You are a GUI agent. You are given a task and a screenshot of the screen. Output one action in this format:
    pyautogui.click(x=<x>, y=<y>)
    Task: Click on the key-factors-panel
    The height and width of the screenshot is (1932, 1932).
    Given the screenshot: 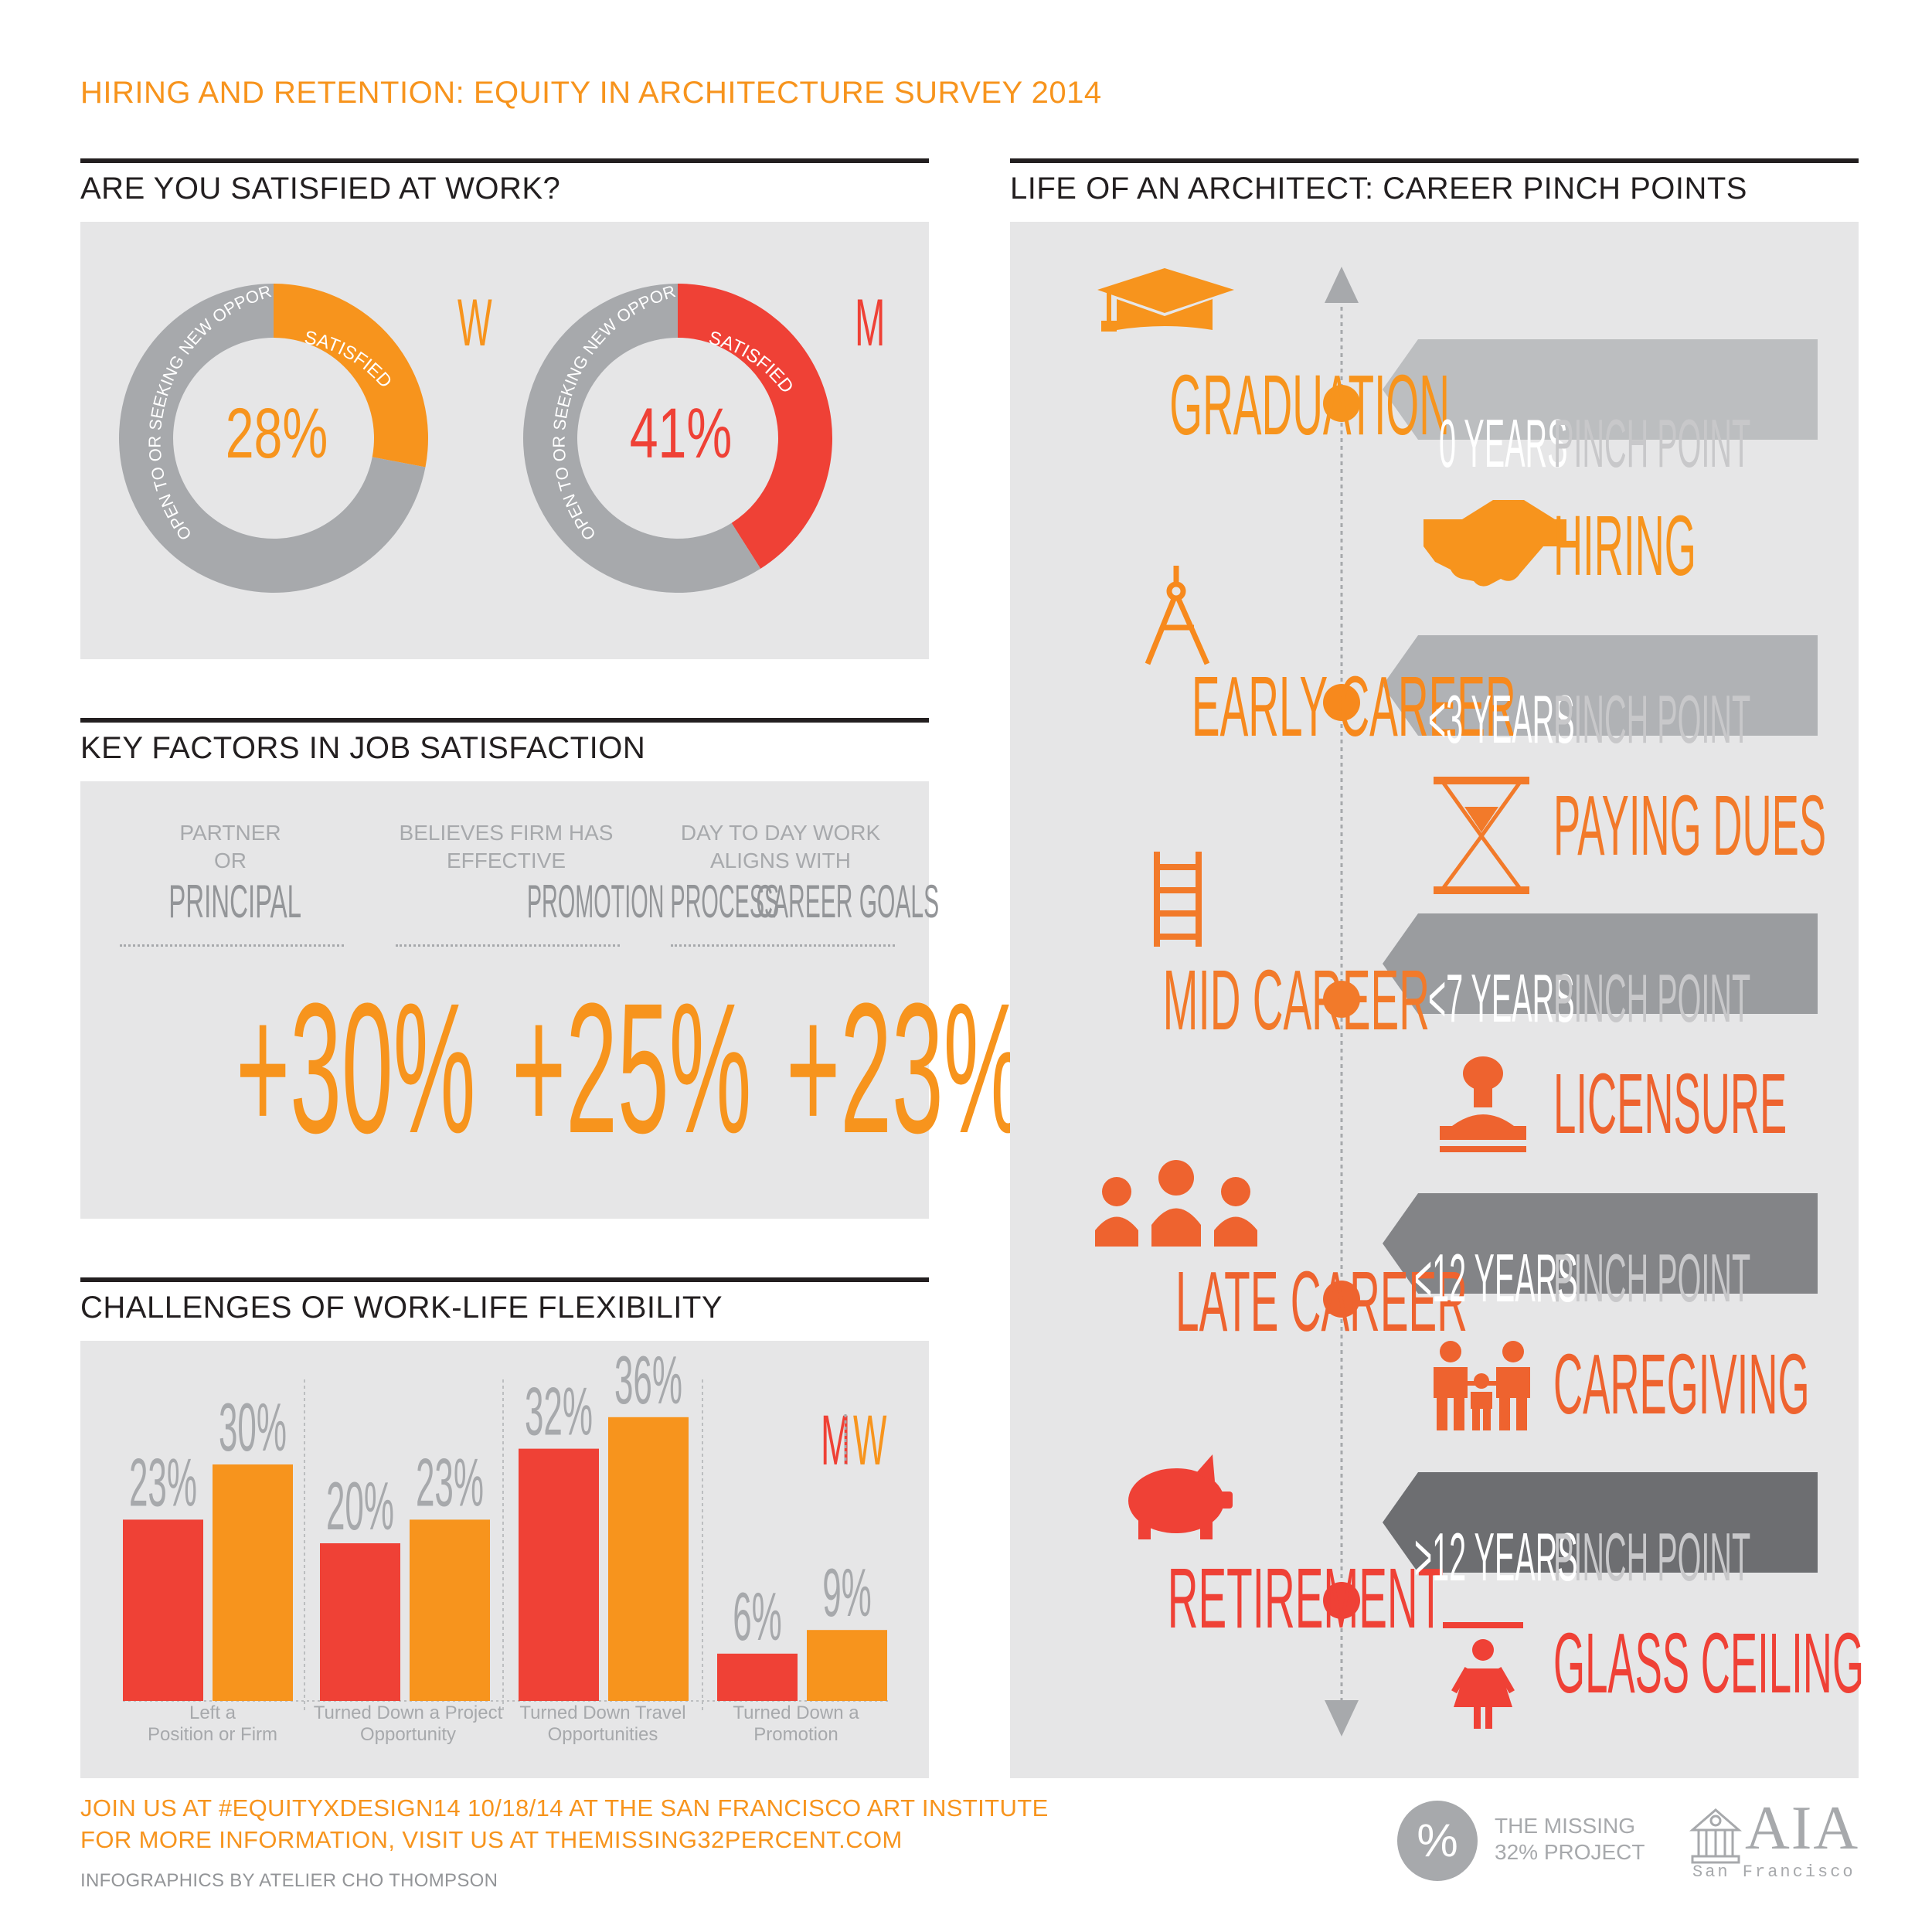 What is the action you would take?
    pyautogui.click(x=505, y=1000)
    